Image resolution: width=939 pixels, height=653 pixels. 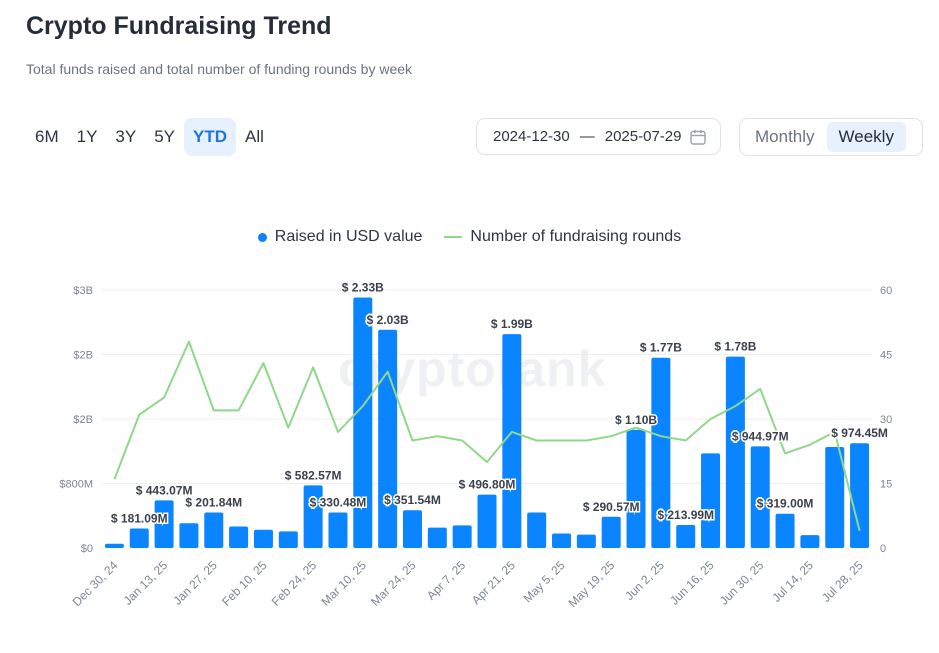 I want to click on bar-data-label: $ 443.07M, so click(x=164, y=490).